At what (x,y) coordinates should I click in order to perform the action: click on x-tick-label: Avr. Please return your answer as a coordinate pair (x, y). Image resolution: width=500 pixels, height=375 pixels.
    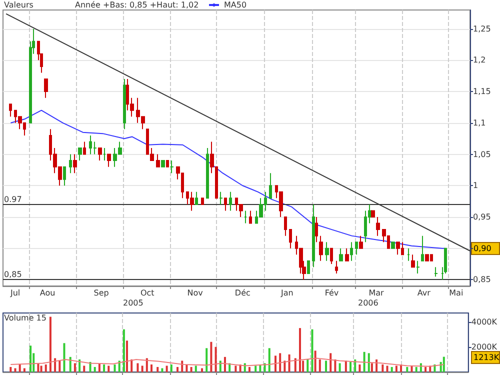
    Looking at the image, I should click on (424, 293).